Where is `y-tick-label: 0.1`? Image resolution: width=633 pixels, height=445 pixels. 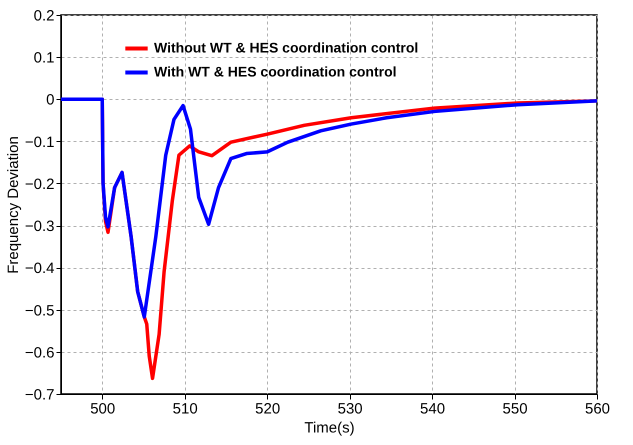 y-tick-label: 0.1 is located at coordinates (44, 58).